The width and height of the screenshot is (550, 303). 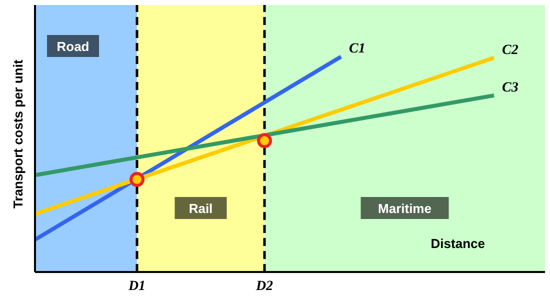 I want to click on series-label: C2, so click(x=510, y=50).